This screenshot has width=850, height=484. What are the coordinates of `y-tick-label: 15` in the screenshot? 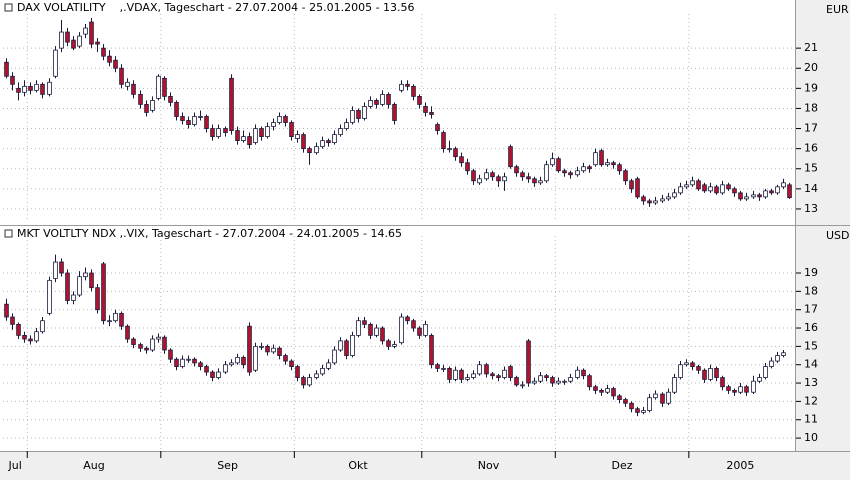 It's located at (811, 345).